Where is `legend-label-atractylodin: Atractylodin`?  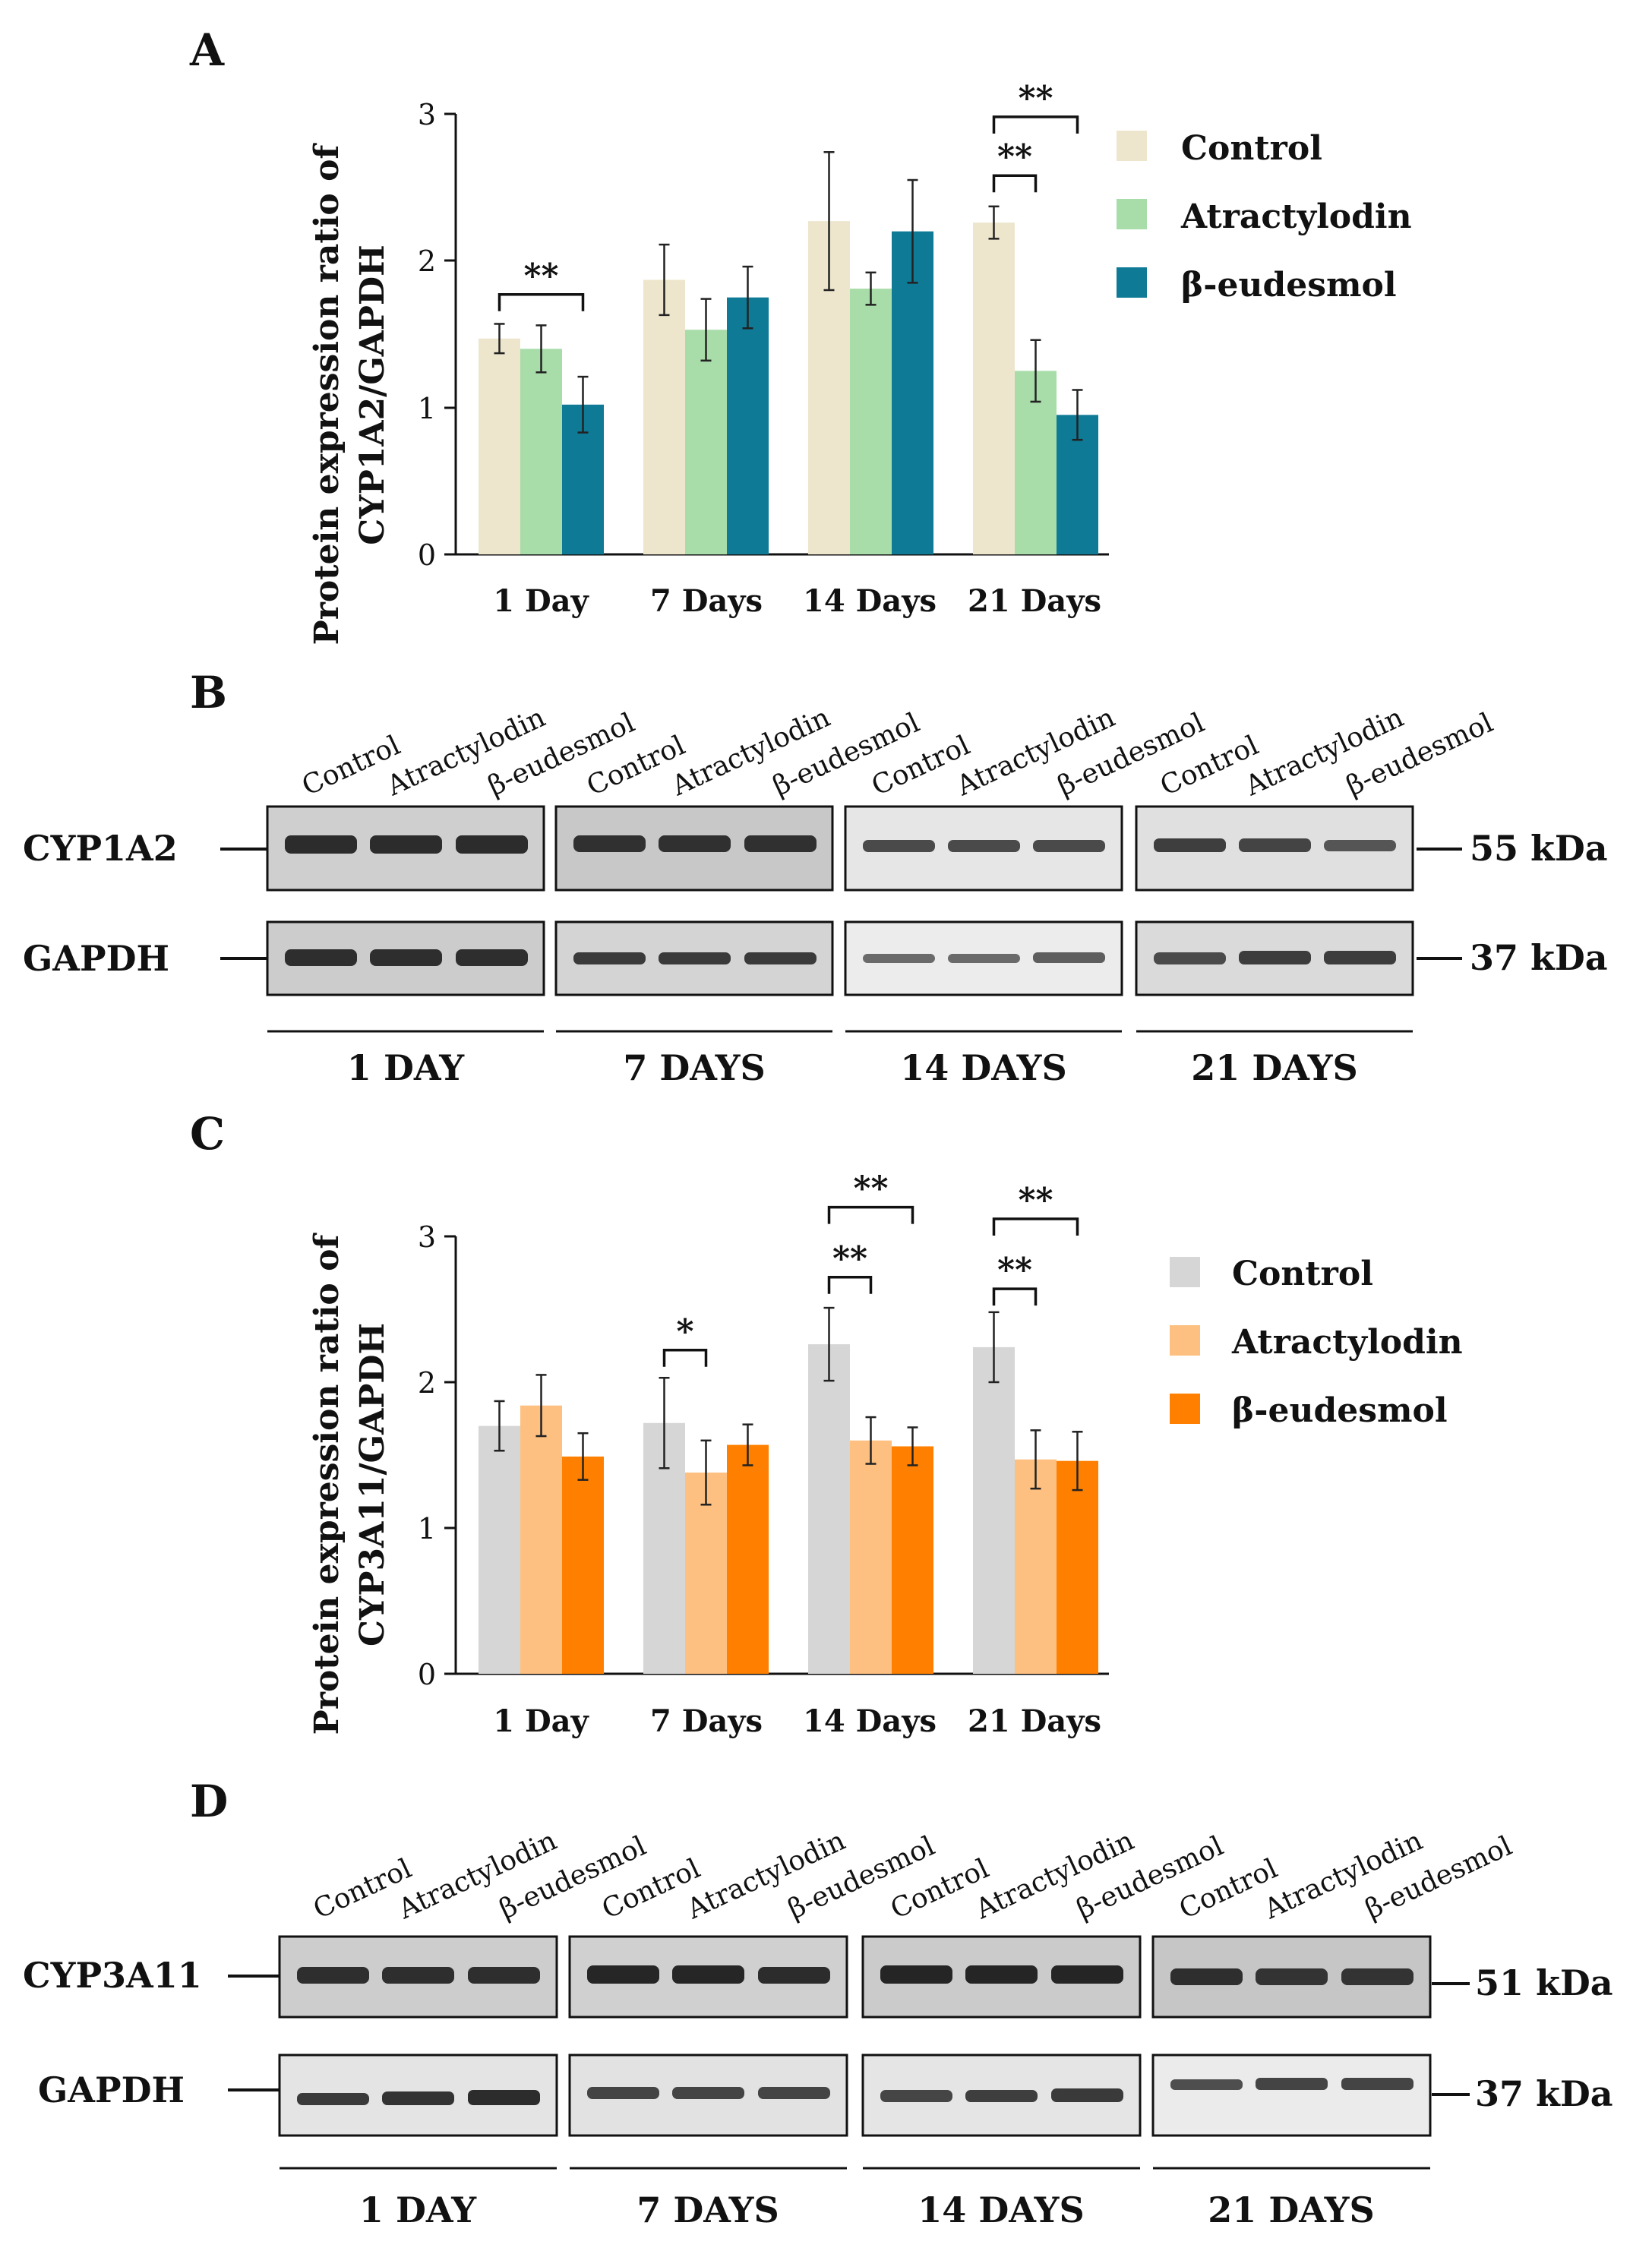
legend-label-atractylodin: Atractylodin is located at coordinates (1296, 217).